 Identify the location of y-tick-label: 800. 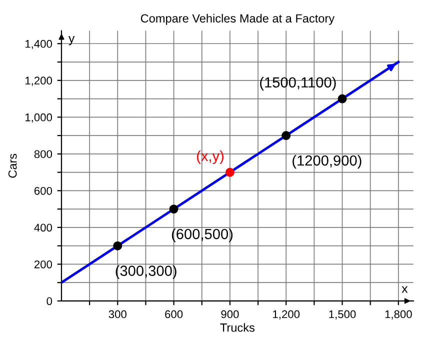
(43, 154).